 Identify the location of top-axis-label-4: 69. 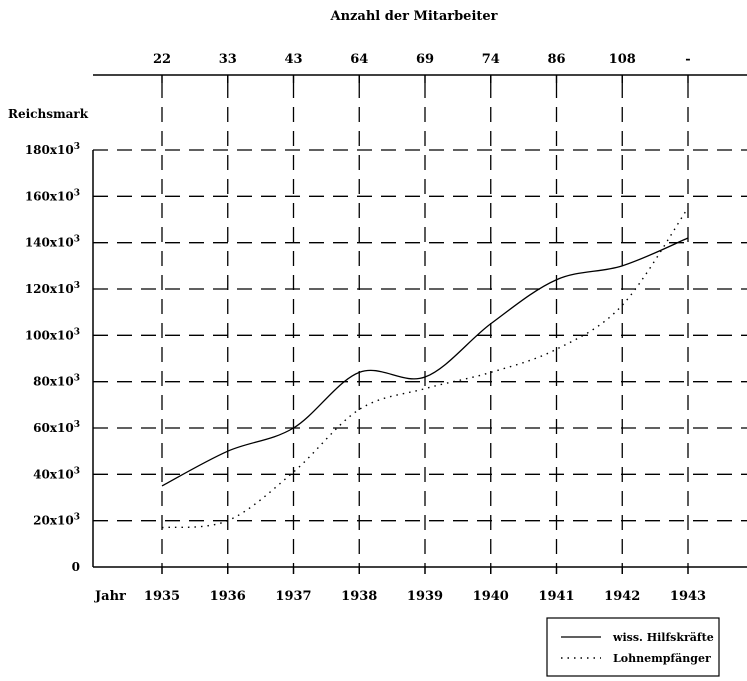
(425, 59).